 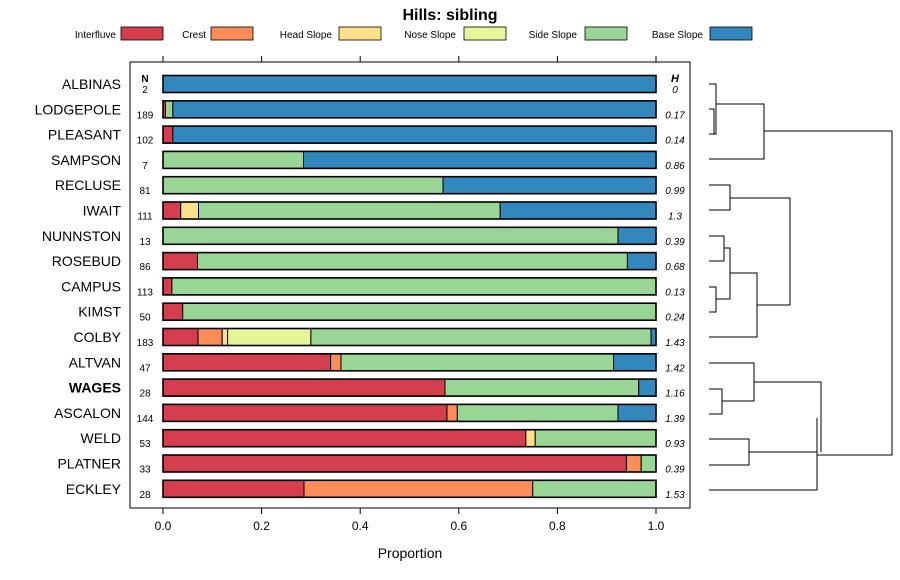 What do you see at coordinates (180, 337) in the screenshot?
I see `bar-colby-interfluve` at bounding box center [180, 337].